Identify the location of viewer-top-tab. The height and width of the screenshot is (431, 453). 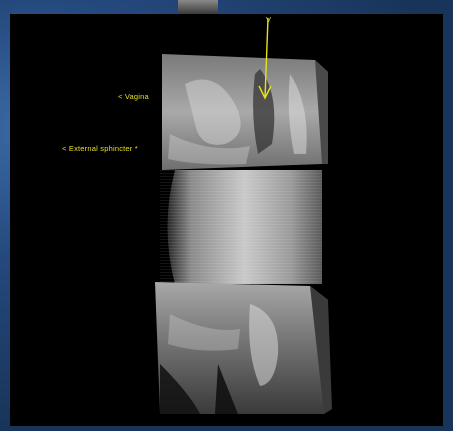
(198, 7).